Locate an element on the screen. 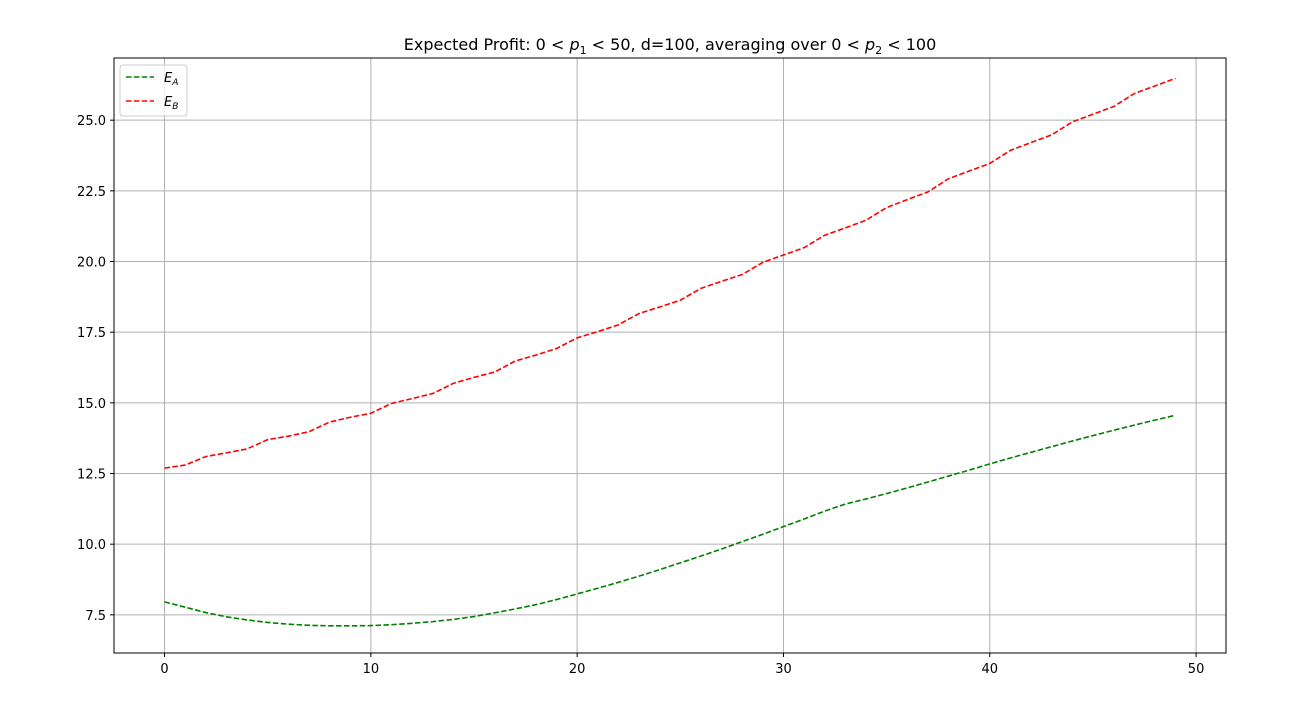 The width and height of the screenshot is (1301, 710). y-tick-label: 22.5 is located at coordinates (91, 192).